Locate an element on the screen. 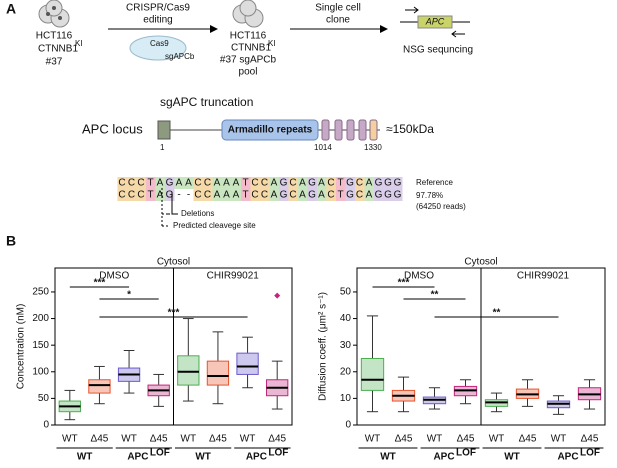  chart-title: Cytosol is located at coordinates (480, 262).